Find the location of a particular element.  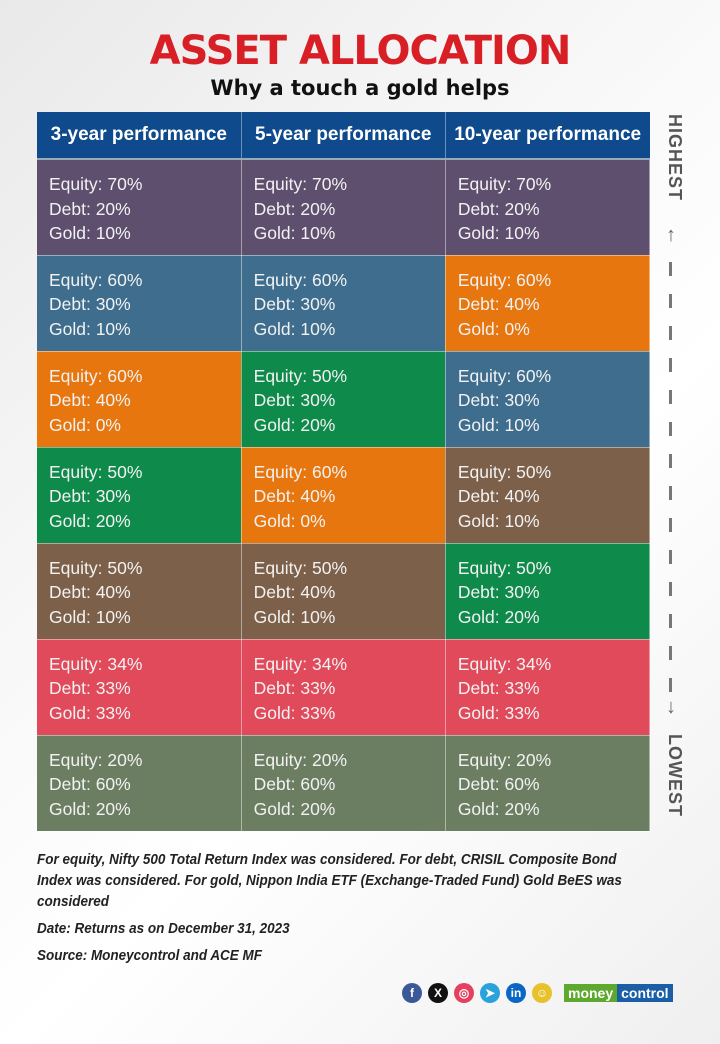

page-title: ASSET ALLOCATION is located at coordinates (360, 51).